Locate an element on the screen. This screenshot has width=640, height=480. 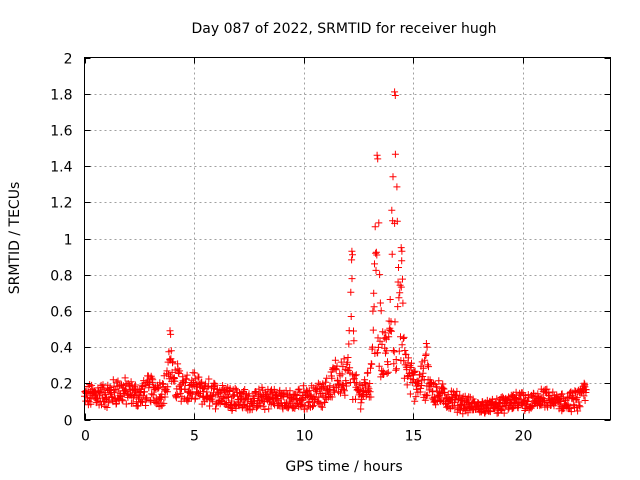
y-tick-label: 0.6 is located at coordinates (61, 313).